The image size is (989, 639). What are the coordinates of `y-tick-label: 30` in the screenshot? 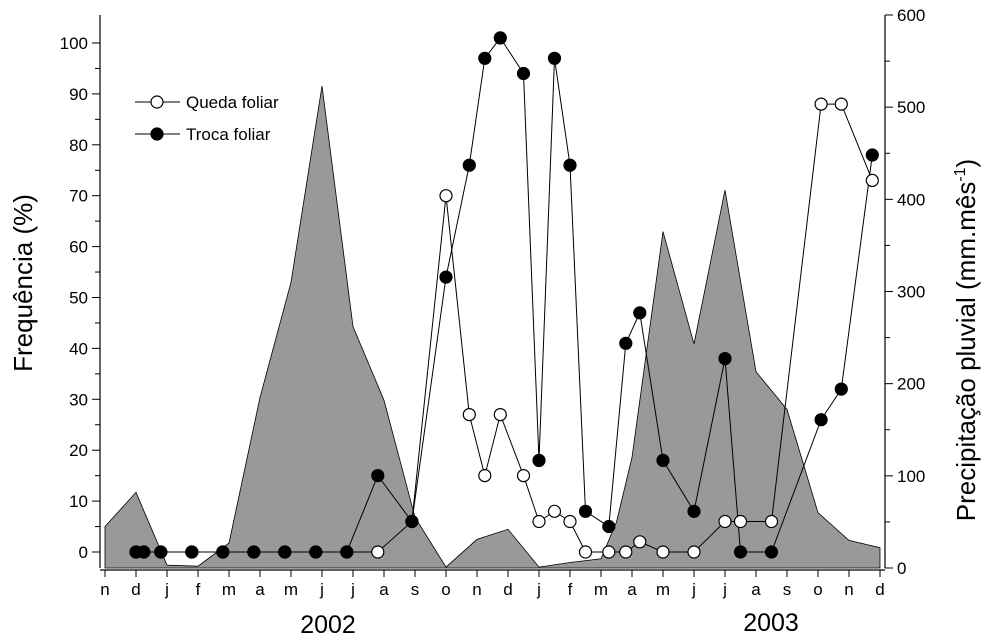 It's located at (78, 399).